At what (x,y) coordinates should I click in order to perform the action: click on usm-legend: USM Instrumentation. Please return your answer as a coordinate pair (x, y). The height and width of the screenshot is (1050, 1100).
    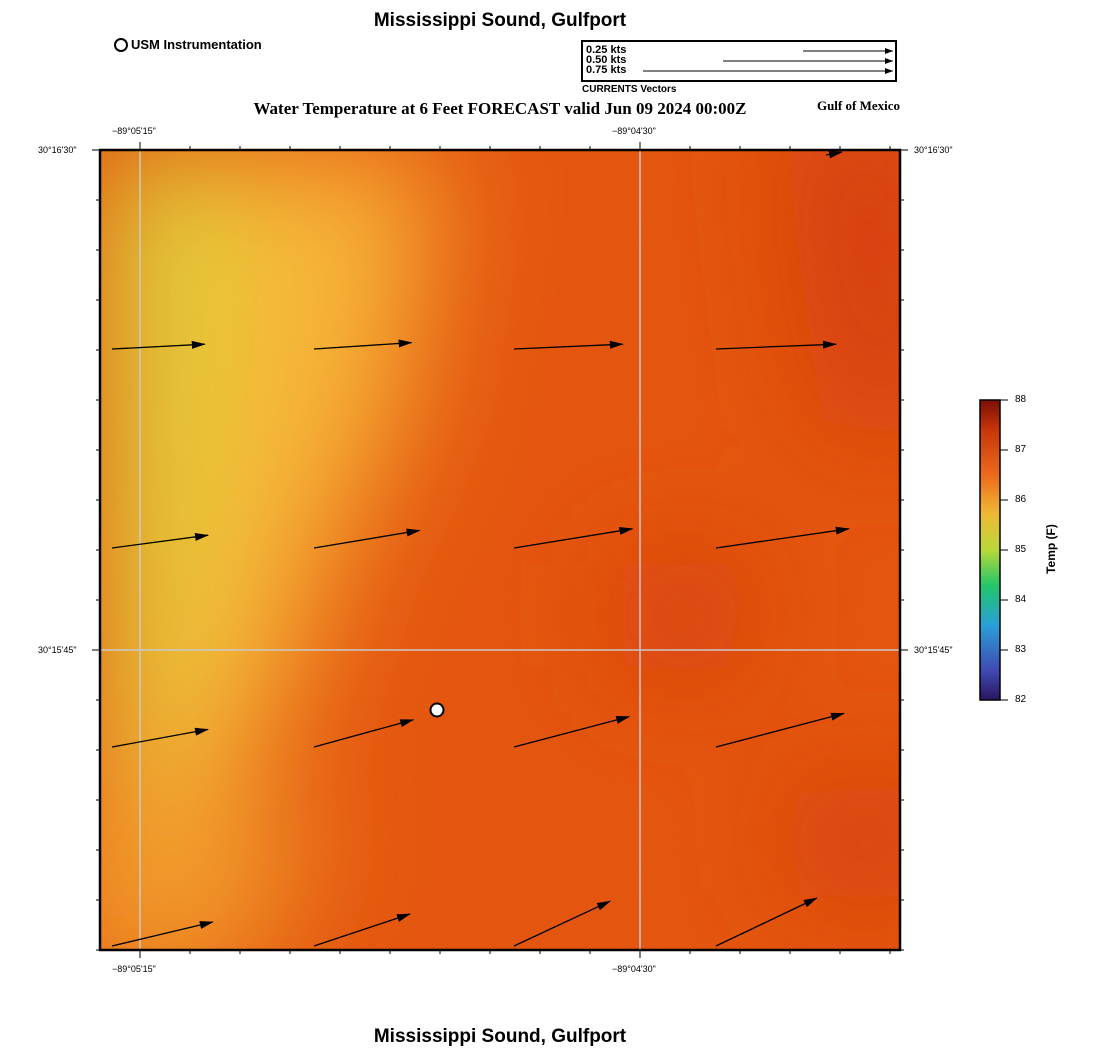
    Looking at the image, I should click on (188, 44).